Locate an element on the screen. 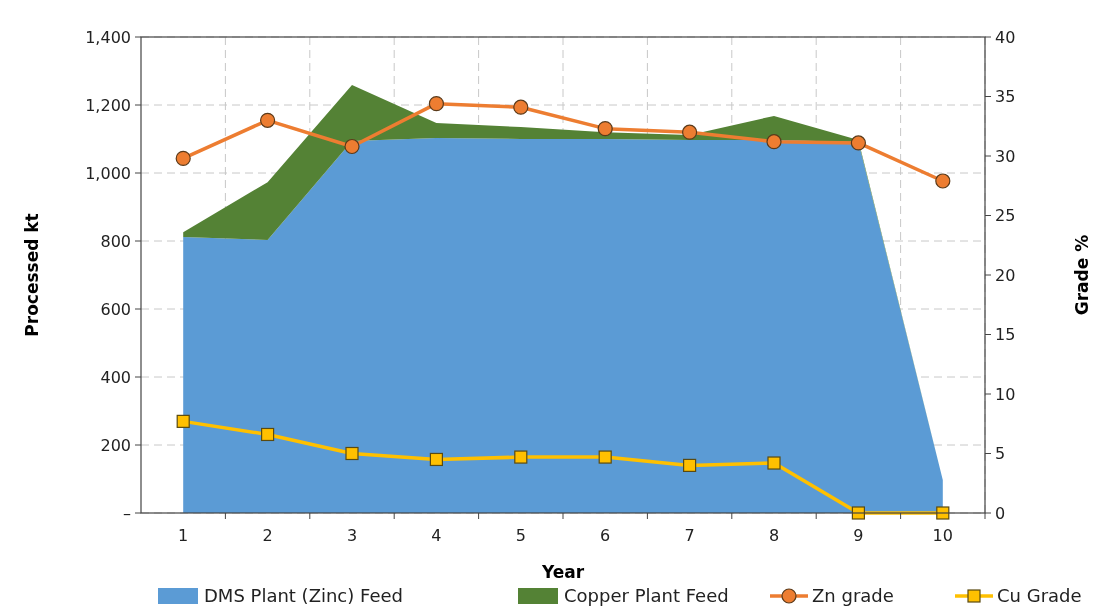 This screenshot has width=1104, height=615. y-tick-label: 1,000 is located at coordinates (108, 173).